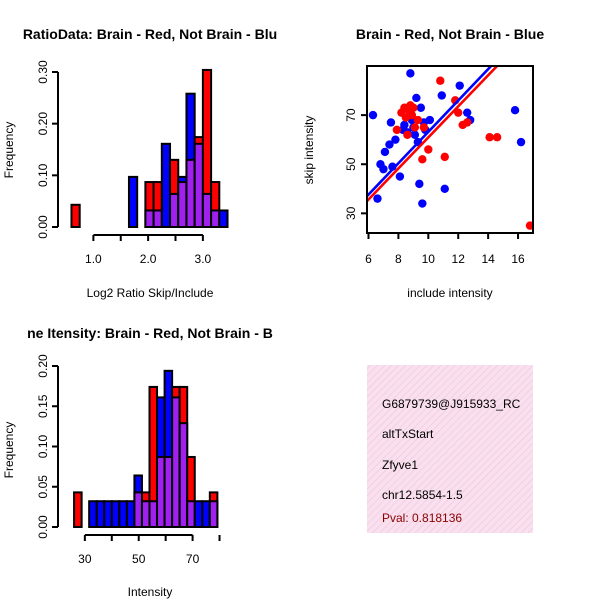  I want to click on ratio-histogram-bars, so click(149, 148).